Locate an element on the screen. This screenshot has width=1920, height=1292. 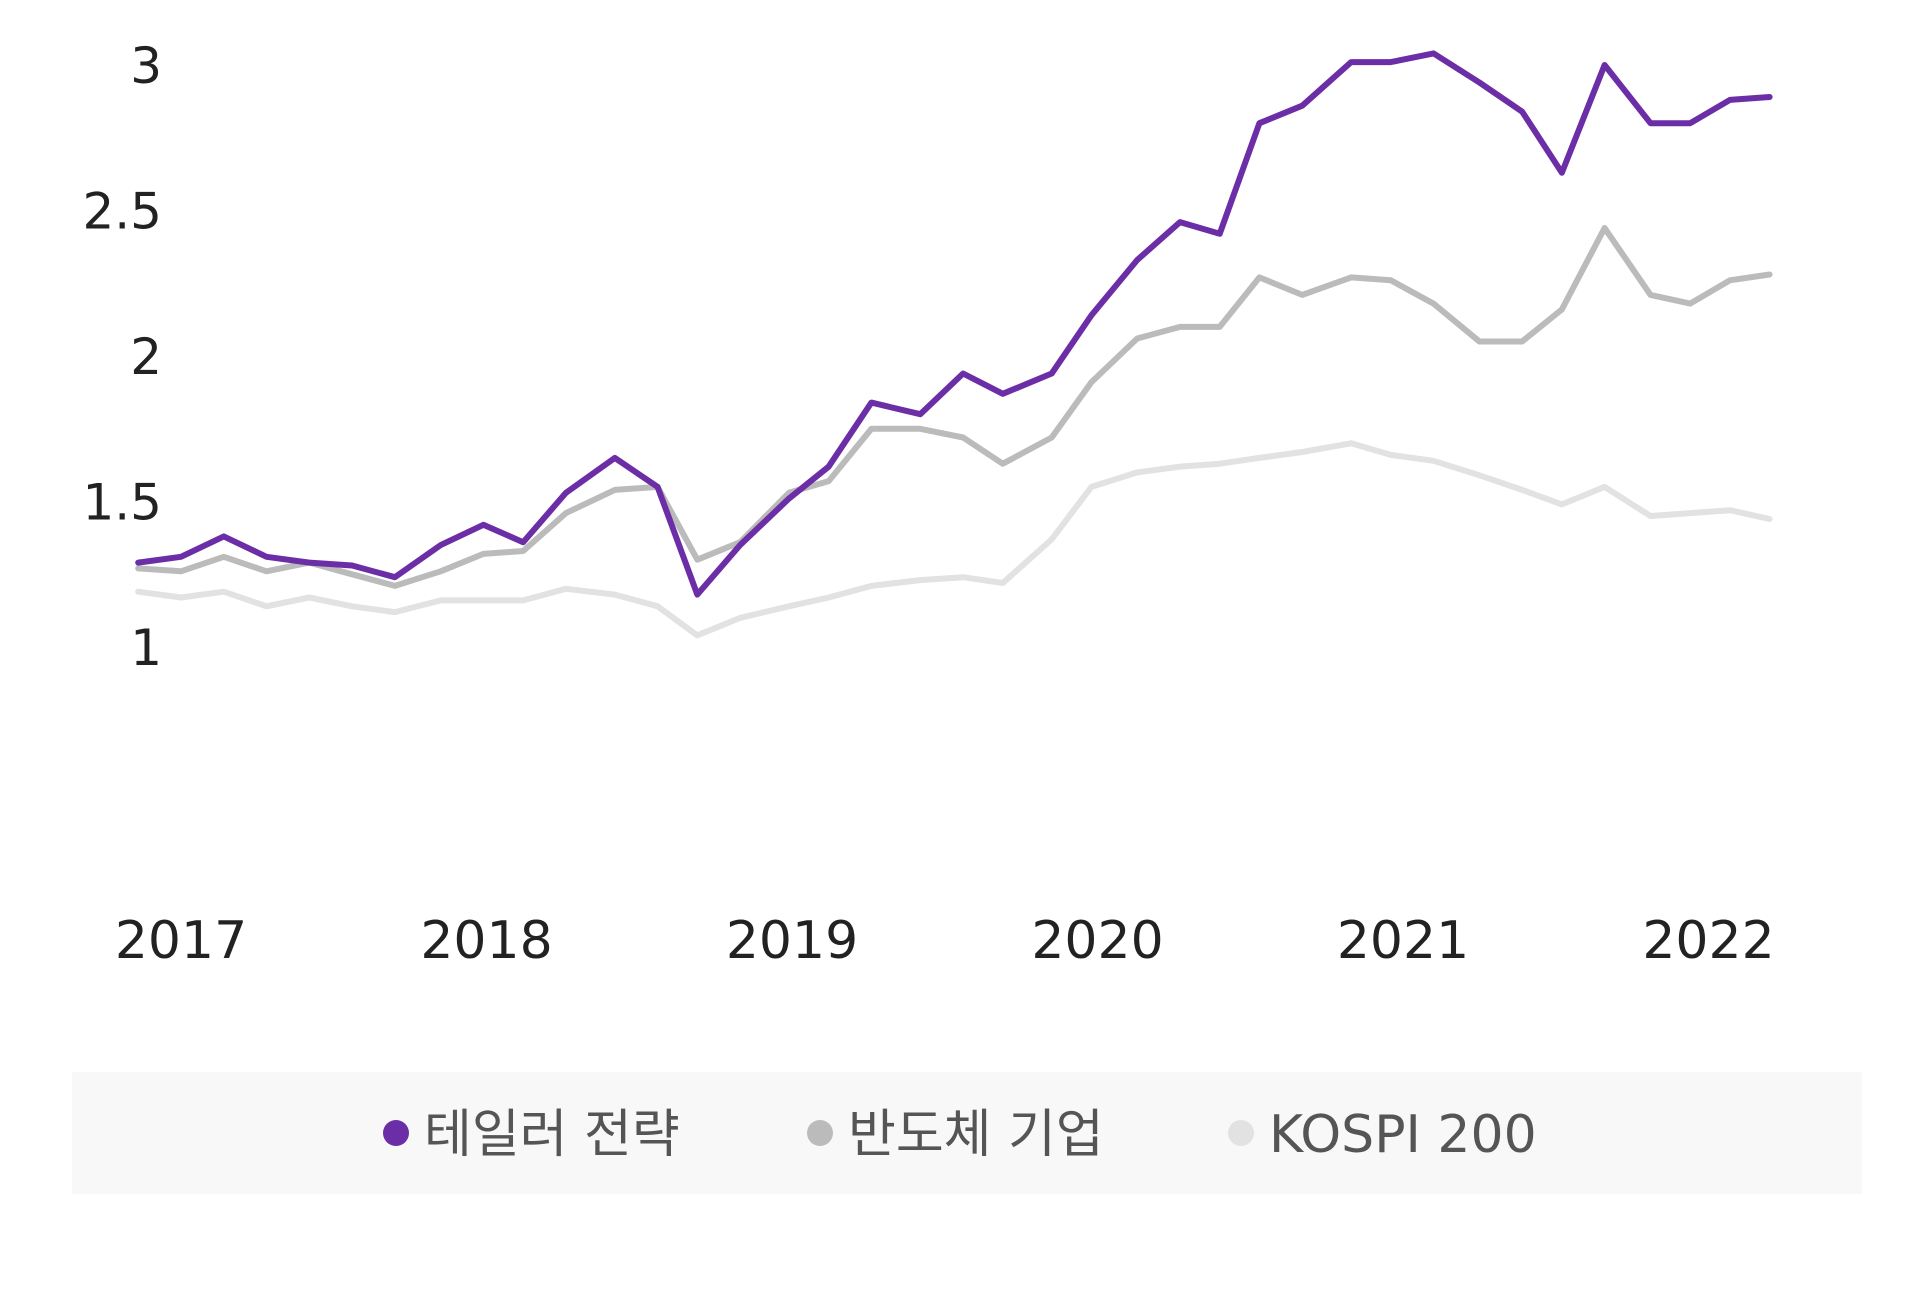
x-tick-label: 2019 is located at coordinates (792, 941).